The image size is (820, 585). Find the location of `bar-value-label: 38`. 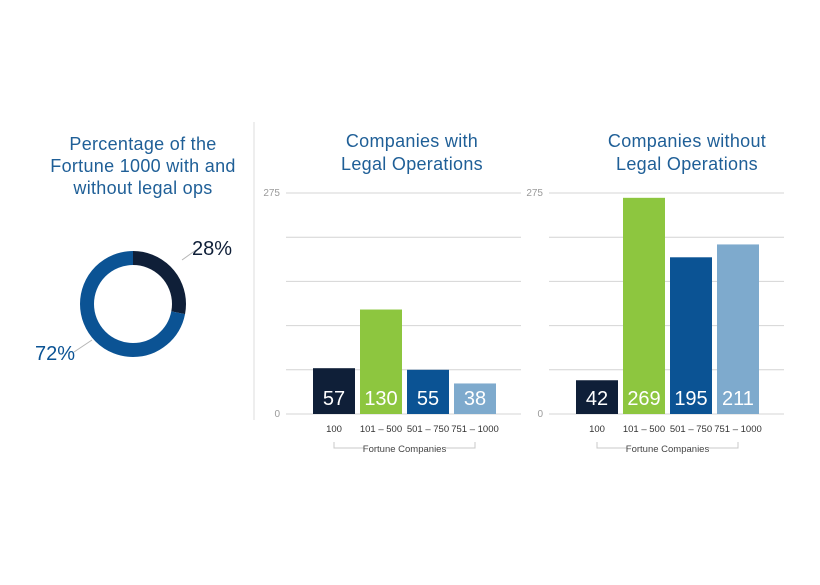

bar-value-label: 38 is located at coordinates (475, 399).